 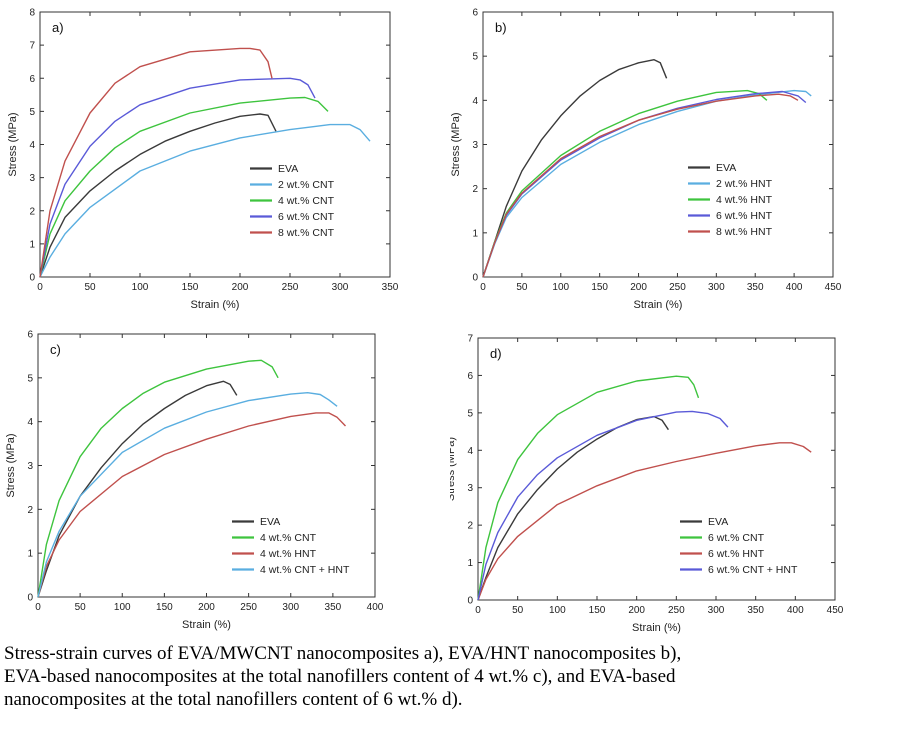 I want to click on x-tick-label: 250, so click(x=290, y=287).